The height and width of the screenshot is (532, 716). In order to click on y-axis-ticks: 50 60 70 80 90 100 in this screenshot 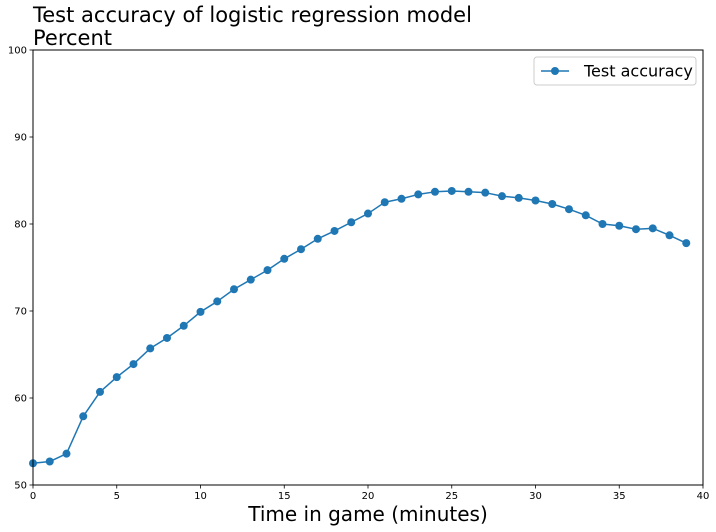, I will do `click(20, 269)`.